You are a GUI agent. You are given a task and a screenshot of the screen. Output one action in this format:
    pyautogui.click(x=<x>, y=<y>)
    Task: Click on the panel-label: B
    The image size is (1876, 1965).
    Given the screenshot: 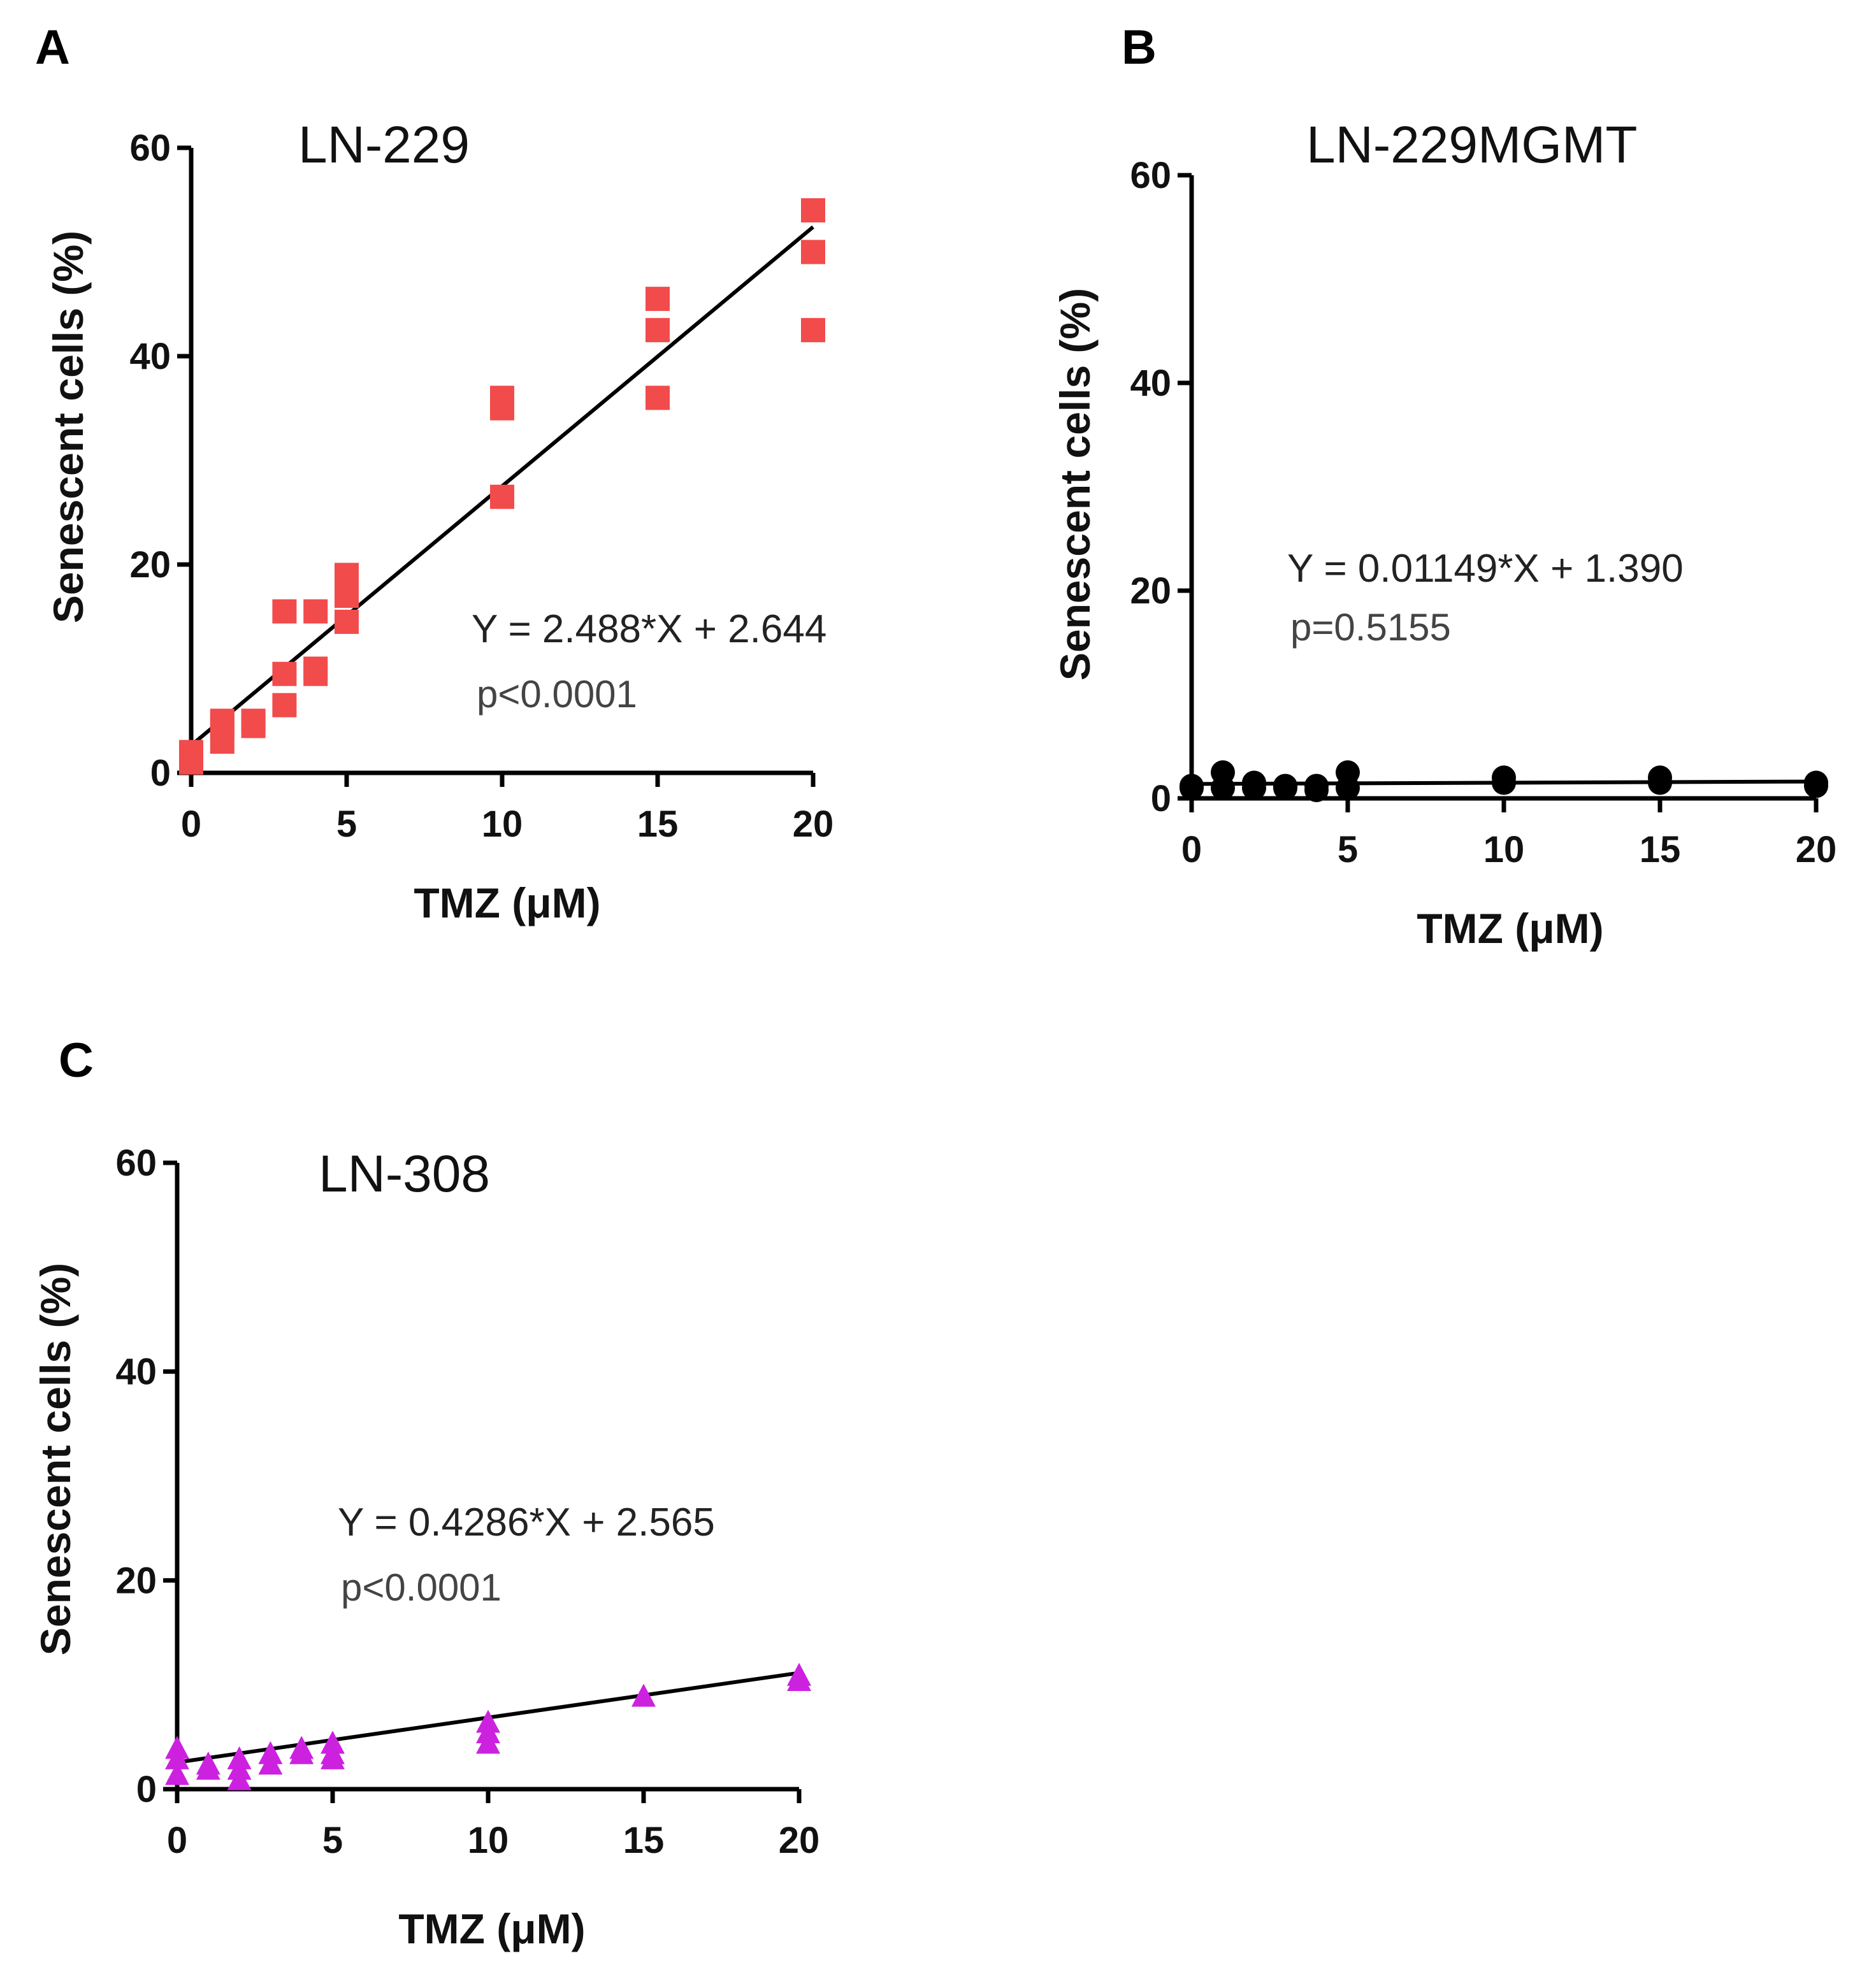 What is the action you would take?
    pyautogui.click(x=1139, y=47)
    